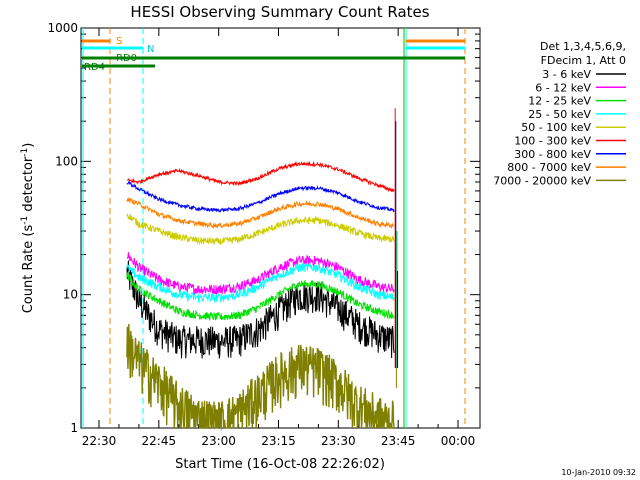  I want to click on legend-header-1: Det 1,3,4,5,6,9,, so click(583, 46).